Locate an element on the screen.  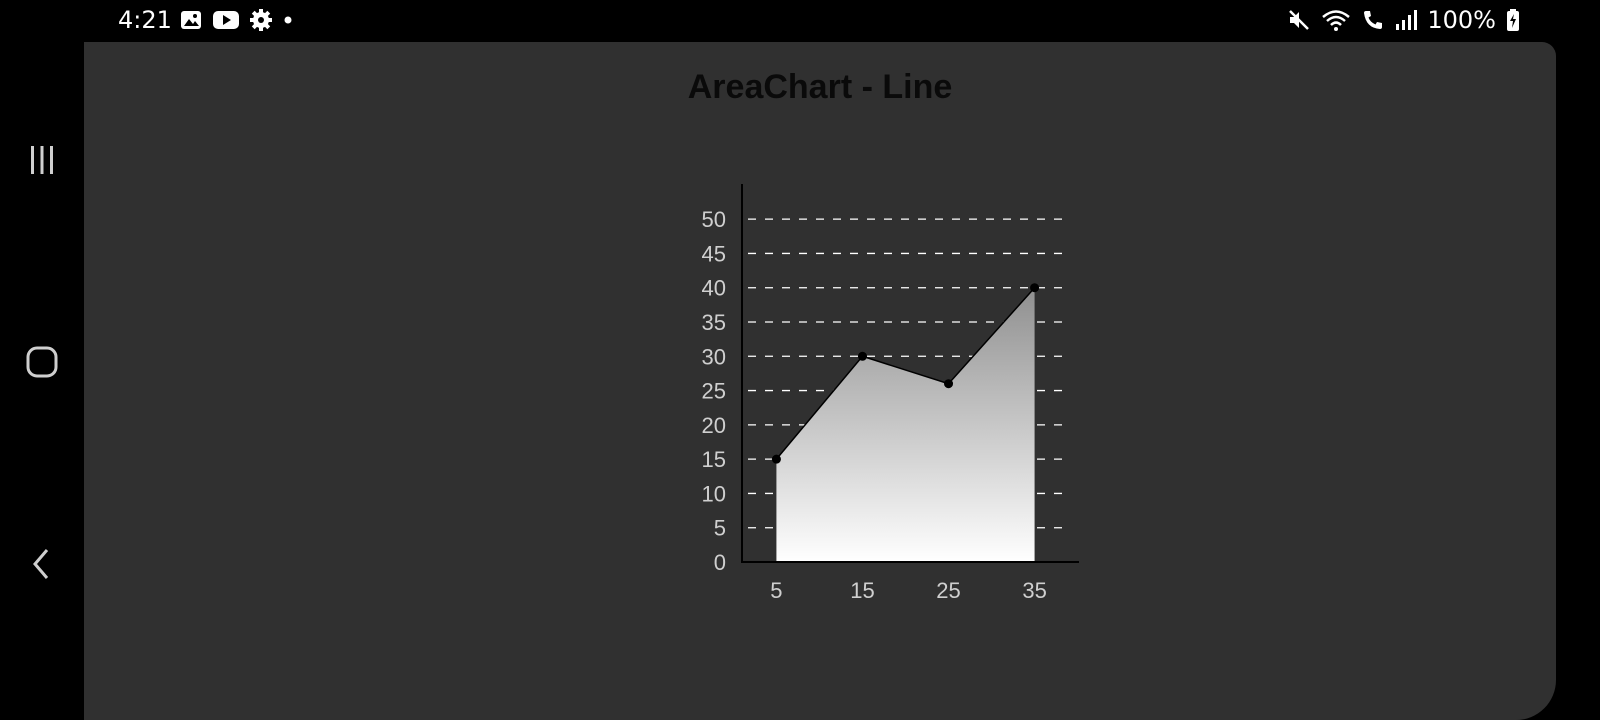
x-tick-label: 35 is located at coordinates (1034, 590).